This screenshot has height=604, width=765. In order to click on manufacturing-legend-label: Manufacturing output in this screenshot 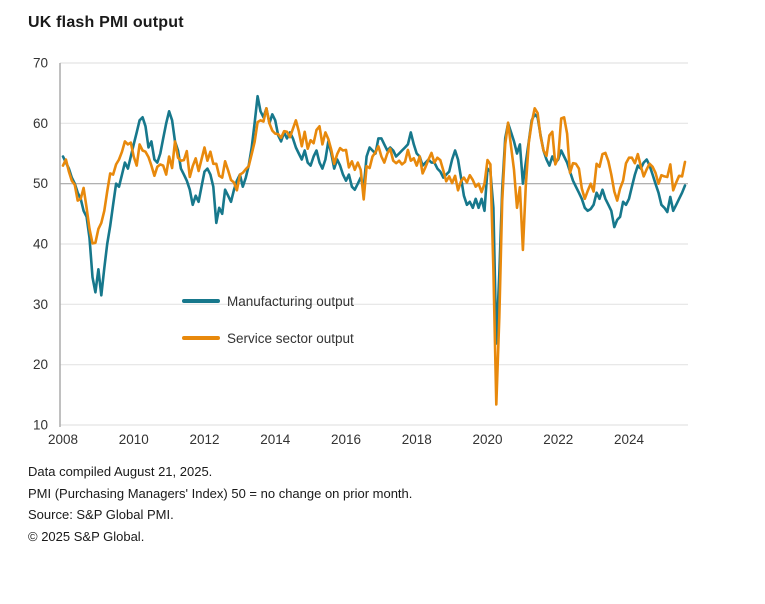, I will do `click(290, 301)`.